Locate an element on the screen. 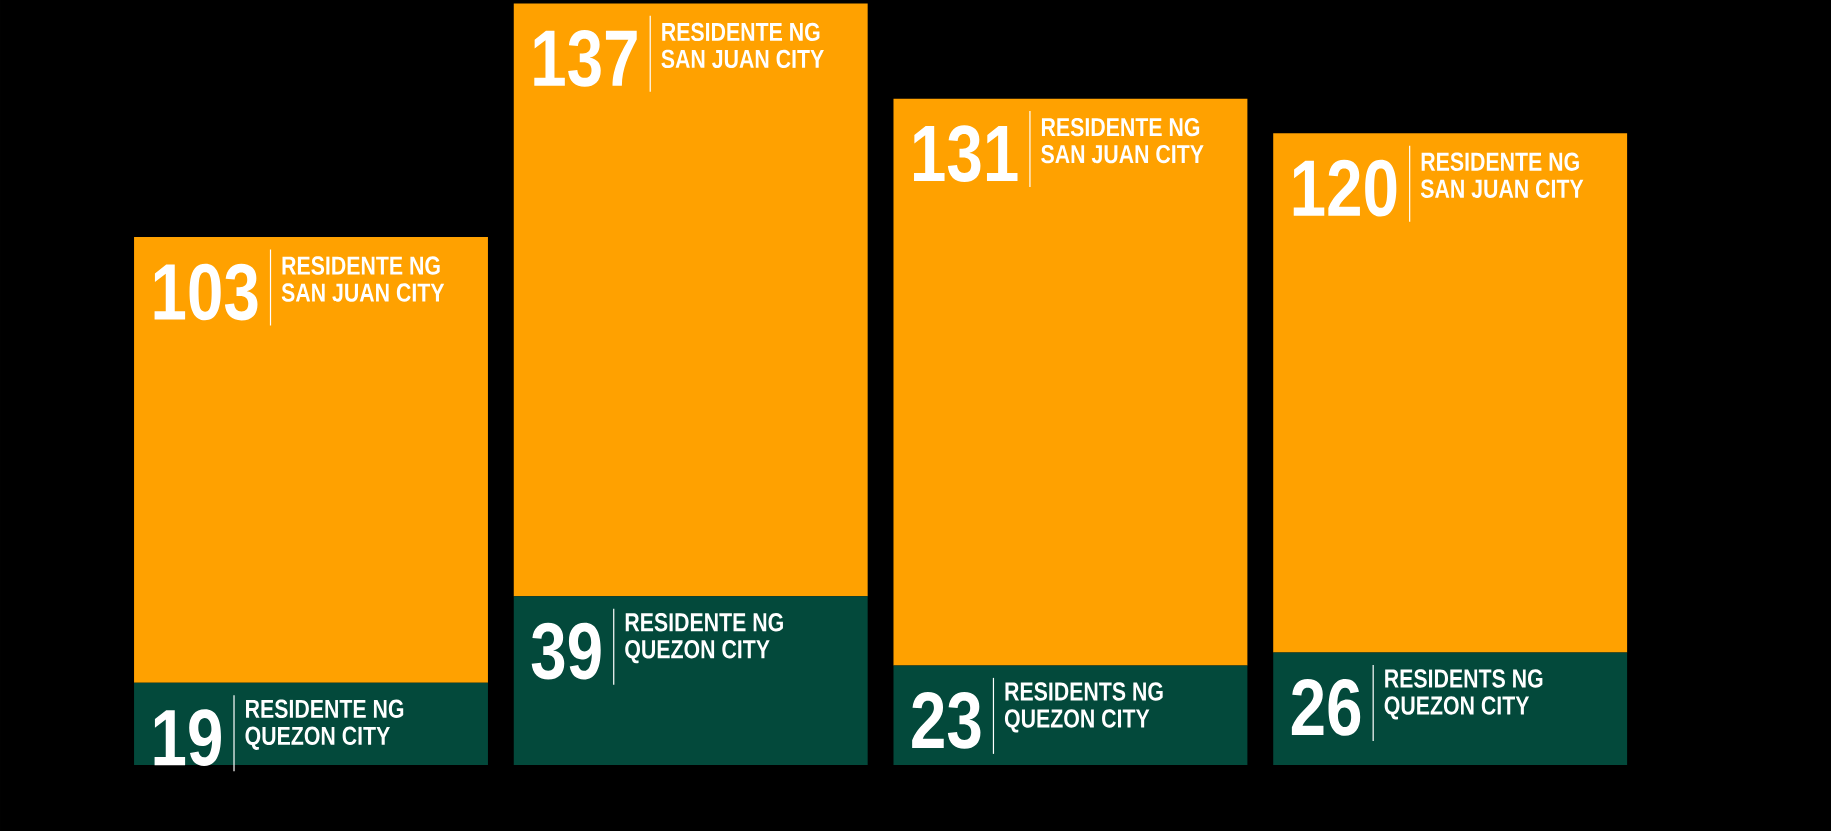  data-label: 39 is located at coordinates (566, 651).